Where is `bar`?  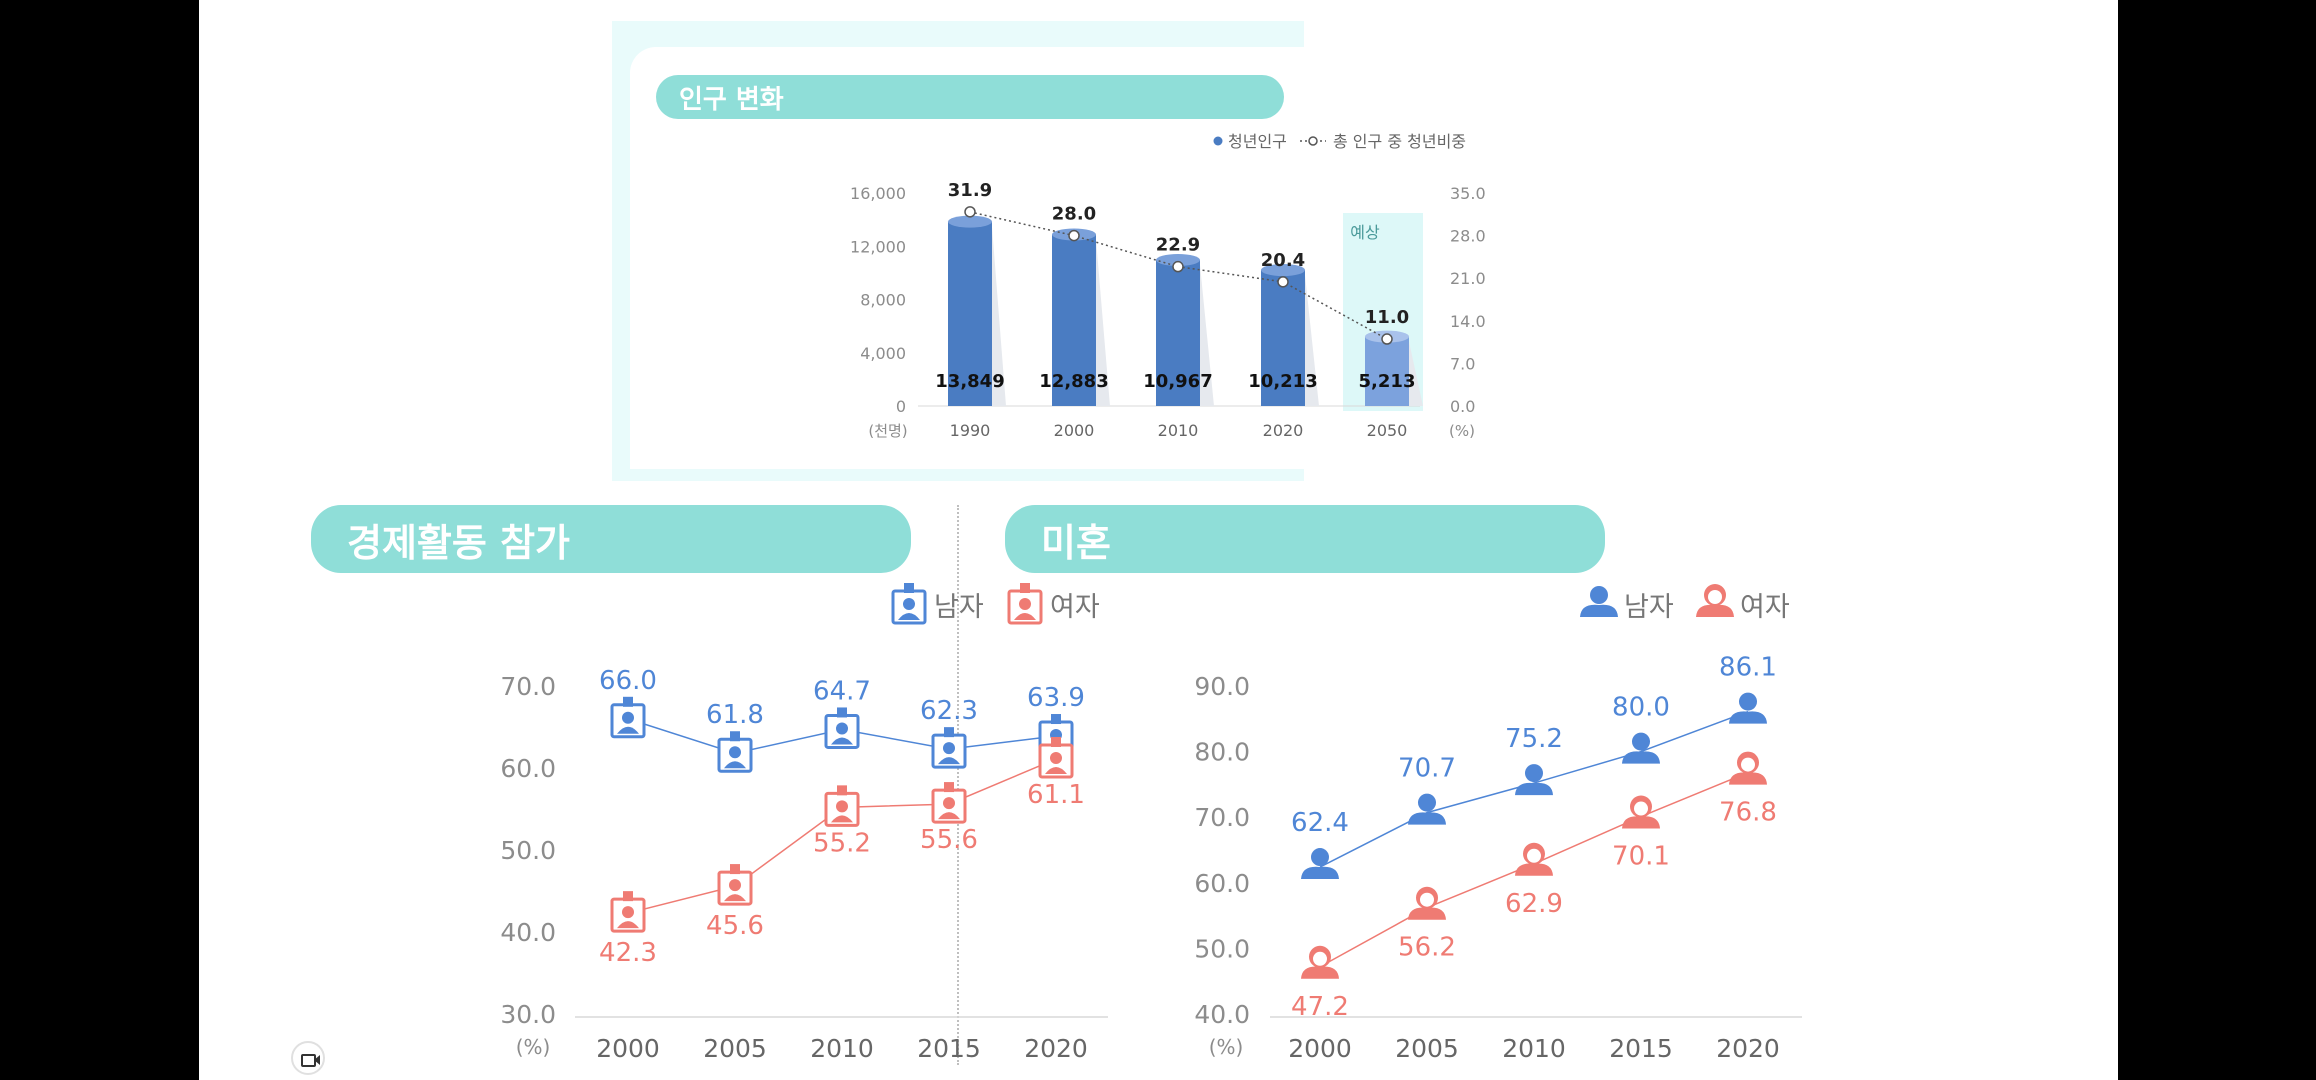
bar is located at coordinates (1283, 338).